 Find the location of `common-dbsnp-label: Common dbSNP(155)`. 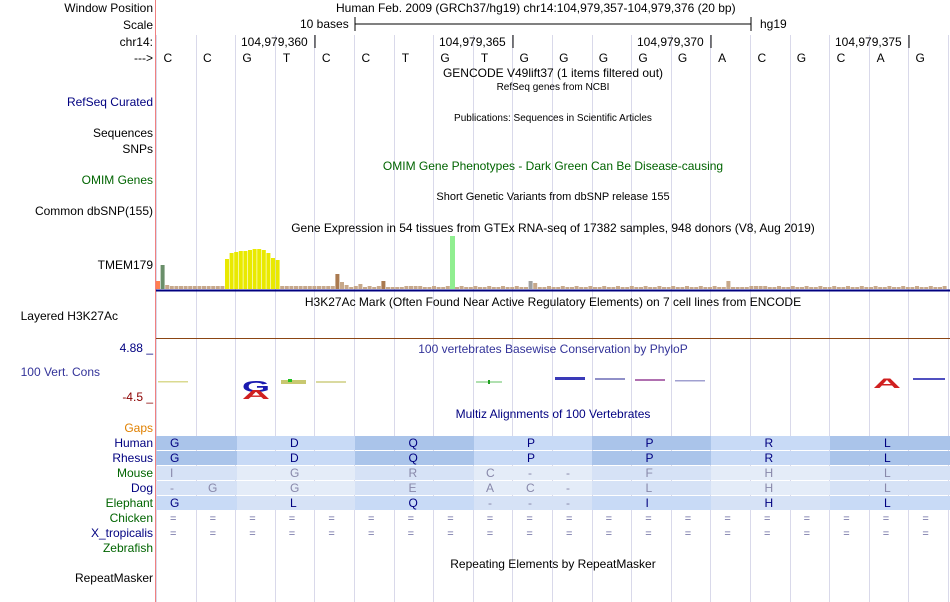

common-dbsnp-label: Common dbSNP(155) is located at coordinates (93, 211).